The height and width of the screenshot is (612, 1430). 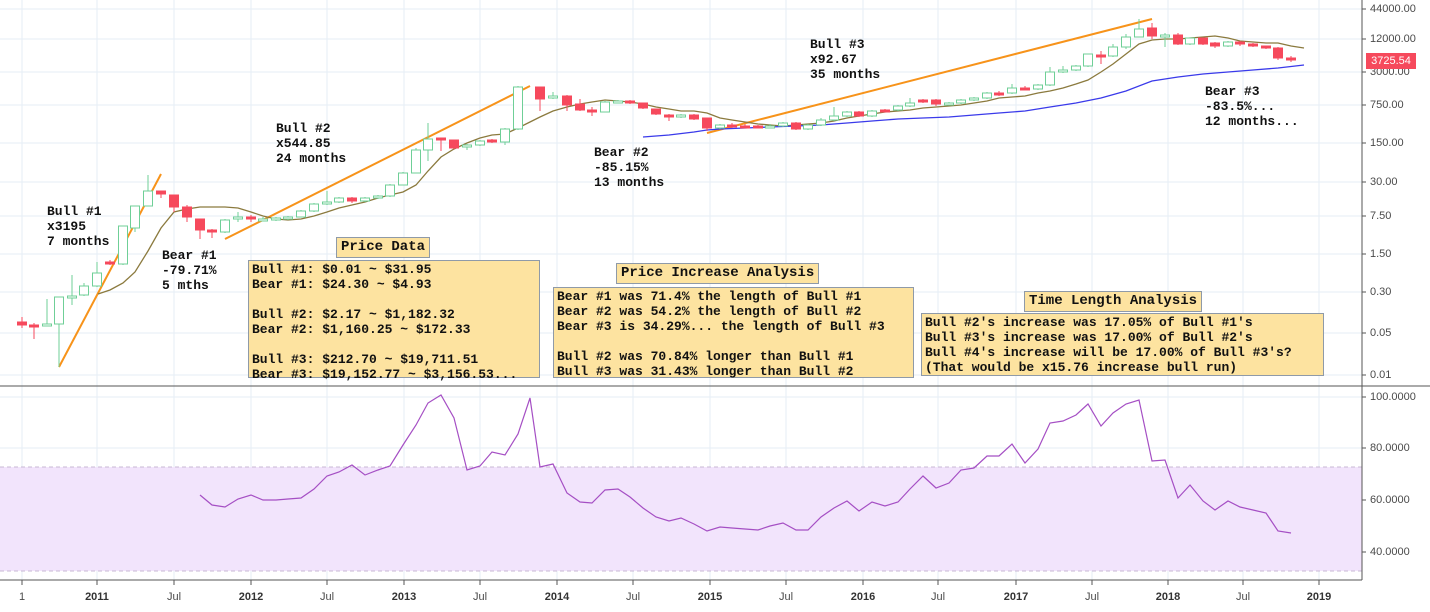 I want to click on last-price-tag: 3725.54, so click(x=1391, y=61).